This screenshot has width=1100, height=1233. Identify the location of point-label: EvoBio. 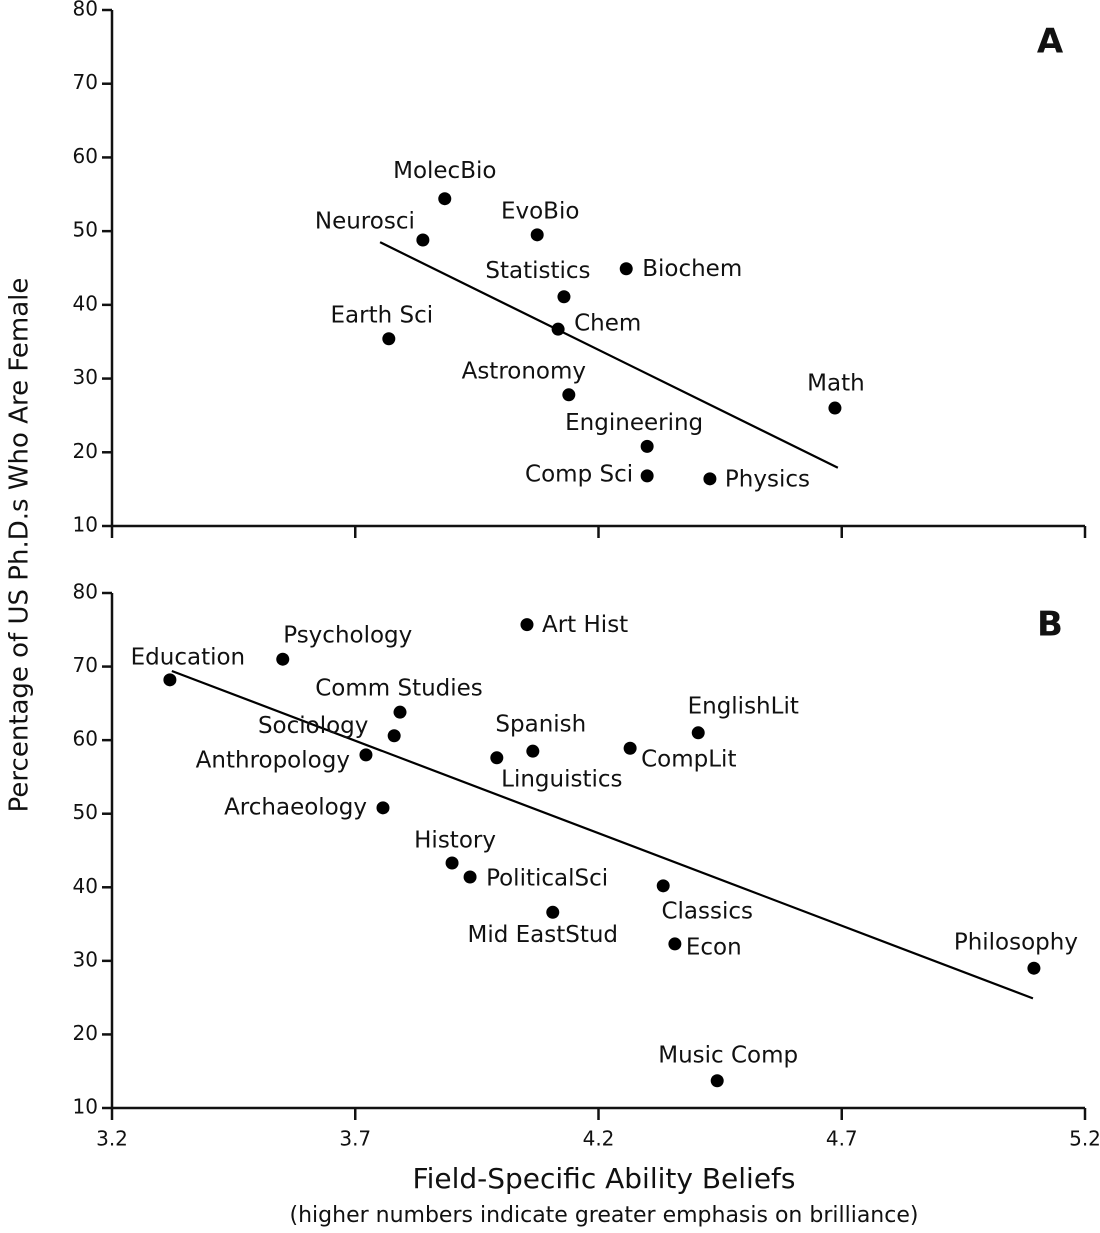
(540, 211).